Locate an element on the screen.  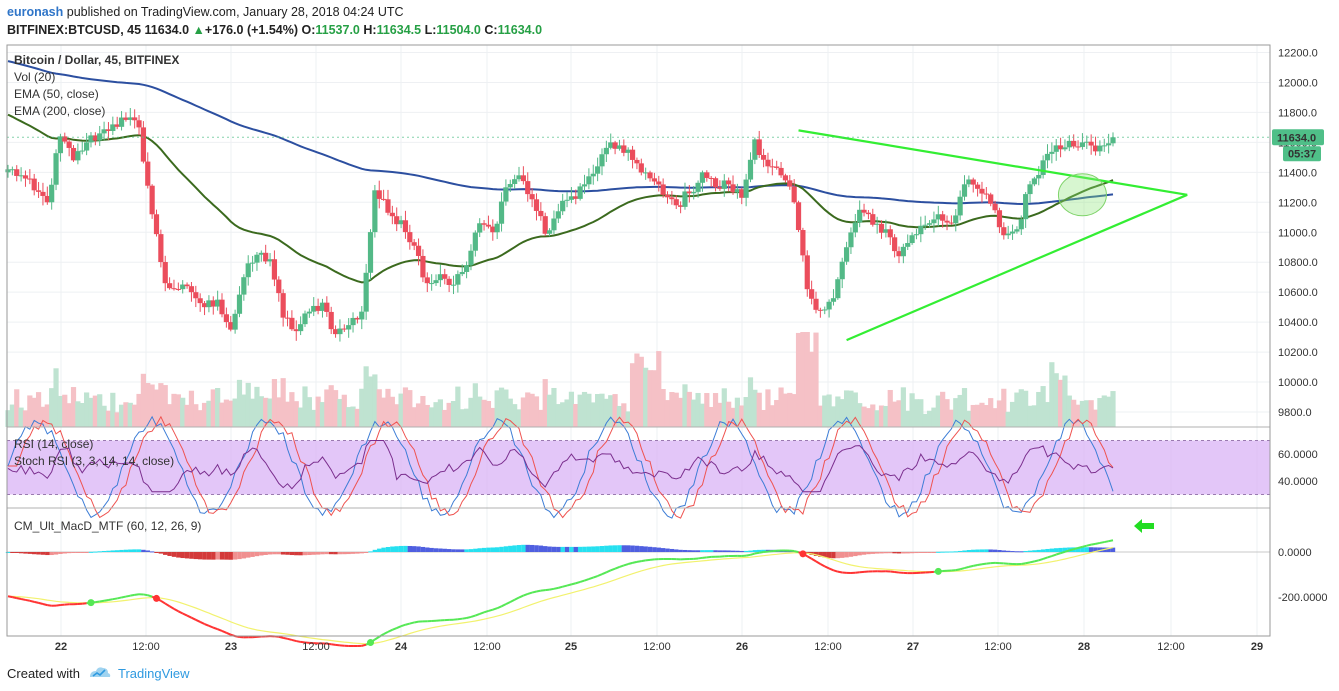
macd-axis-label: -200.0000 is located at coordinates (1303, 598).